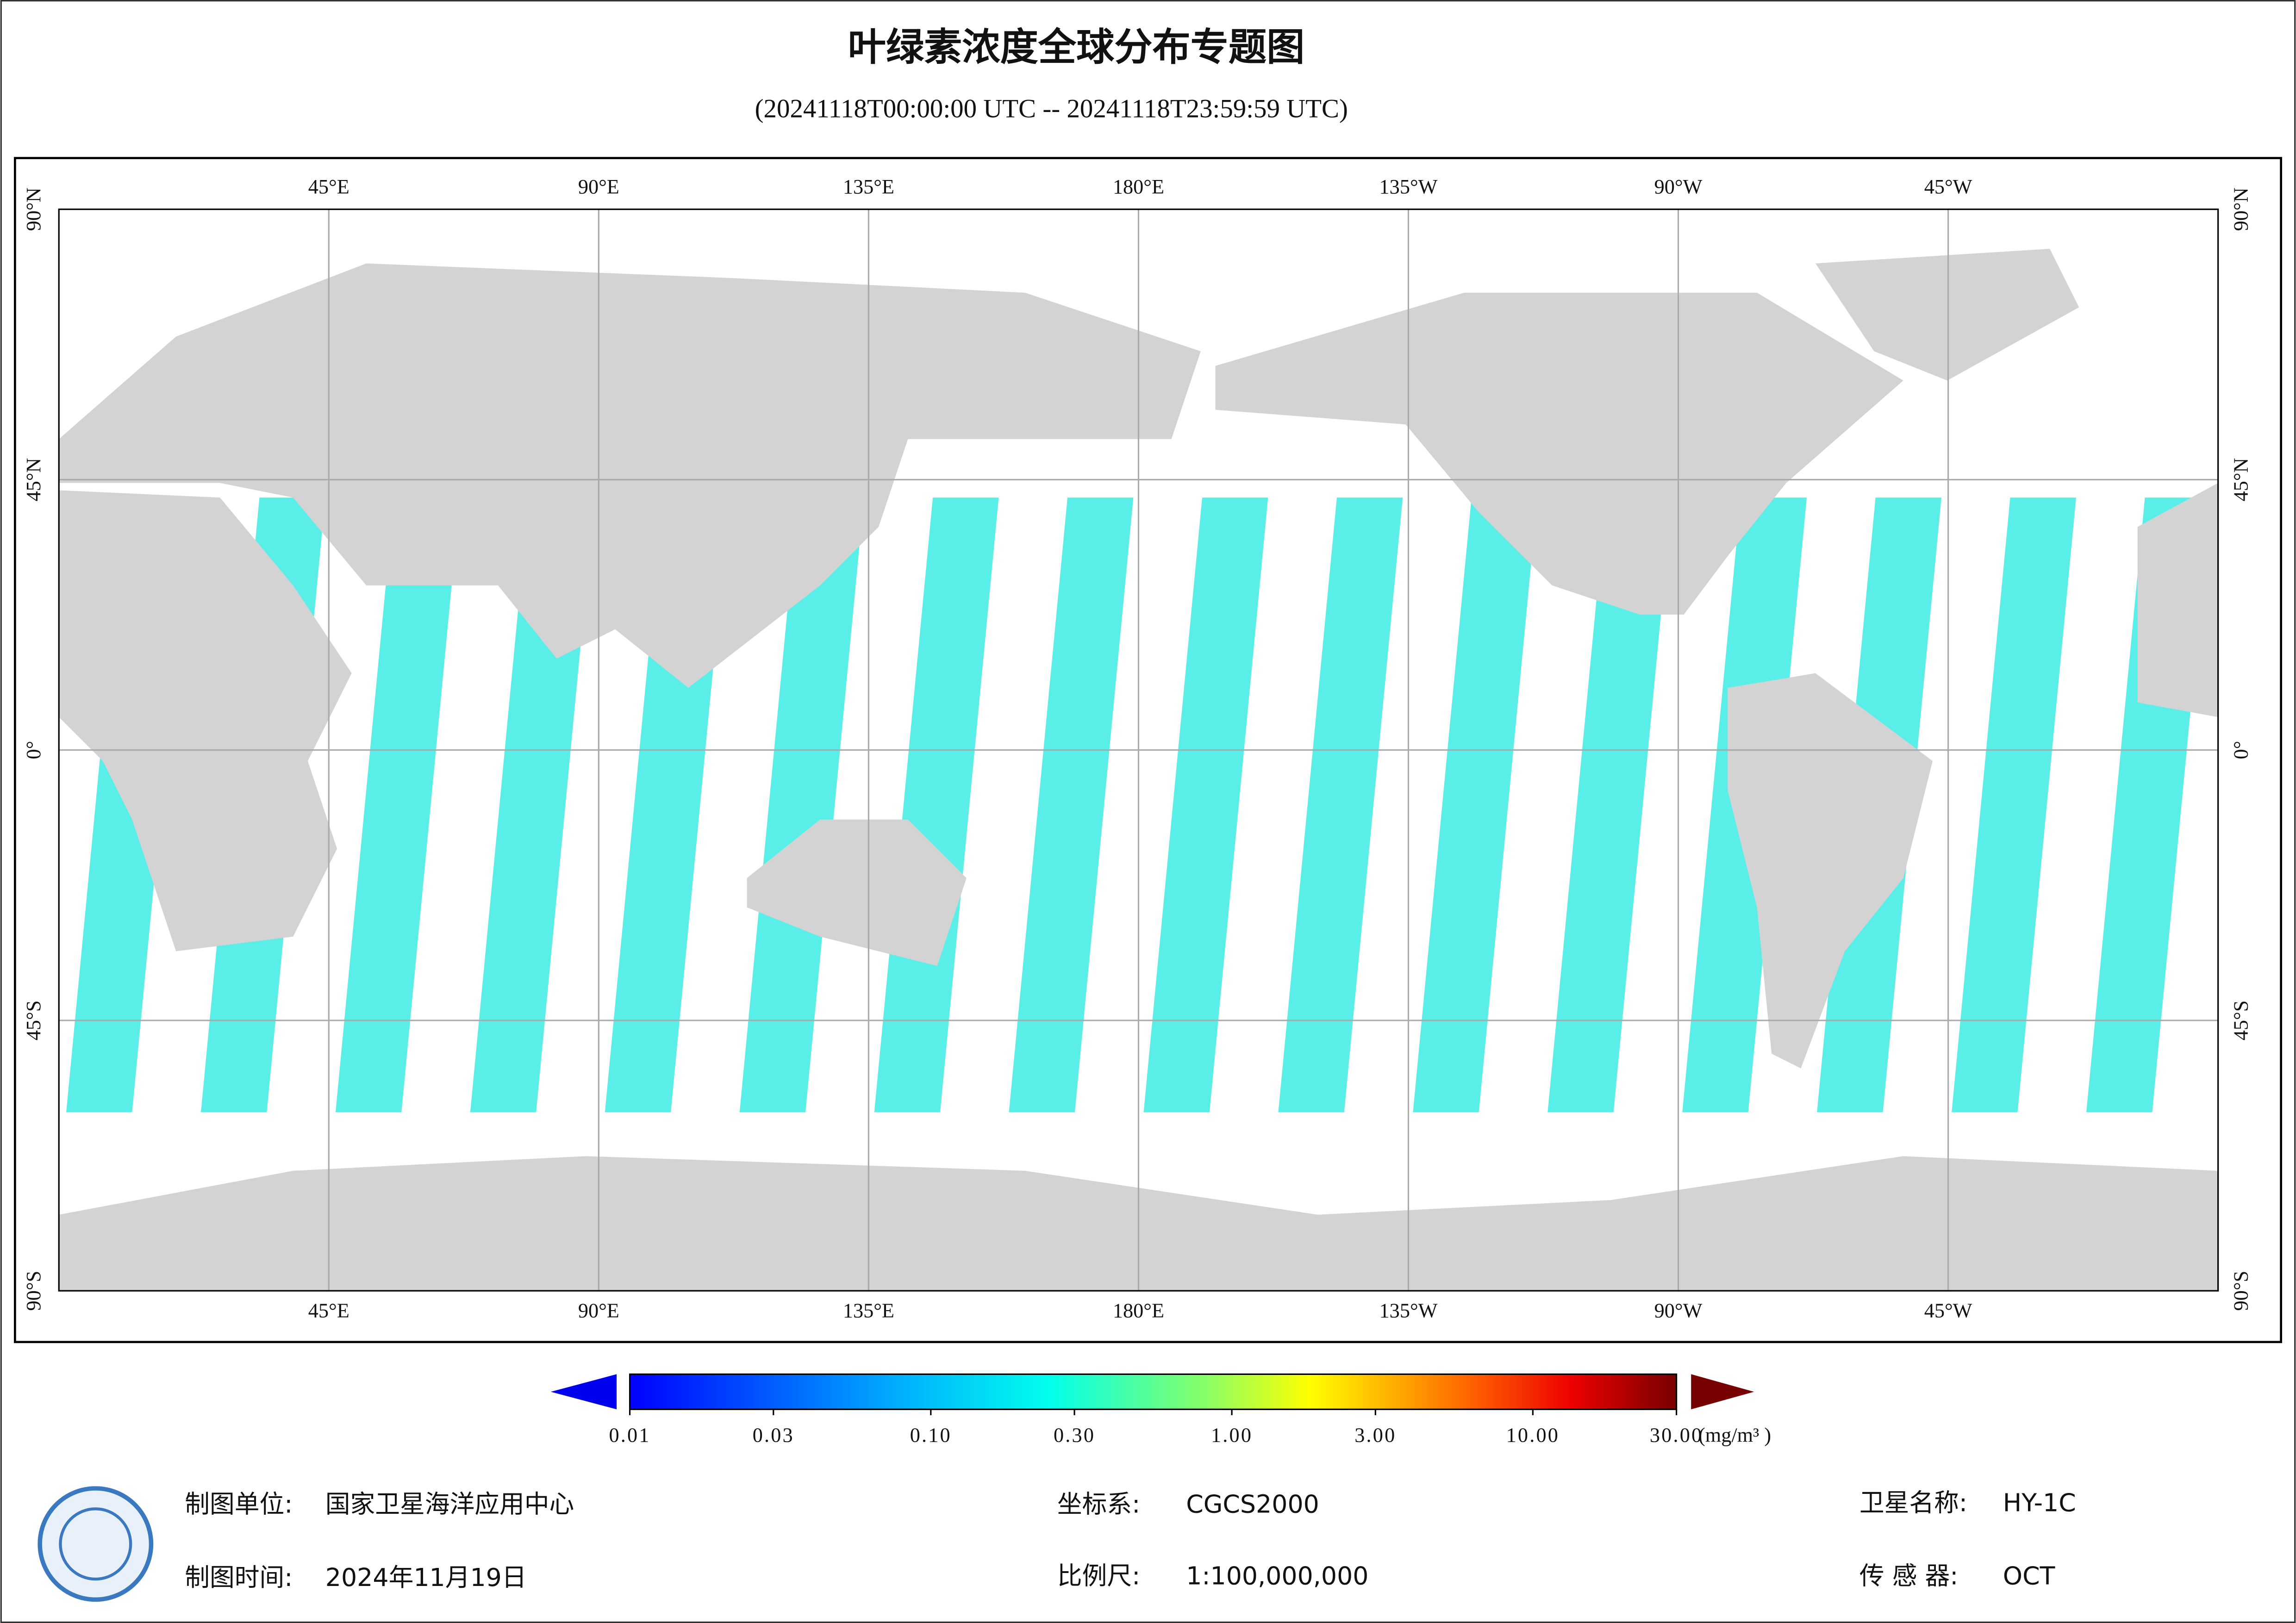 The width and height of the screenshot is (2296, 1623). What do you see at coordinates (1277, 1576) in the screenshot?
I see `scale: 1:100,000,000` at bounding box center [1277, 1576].